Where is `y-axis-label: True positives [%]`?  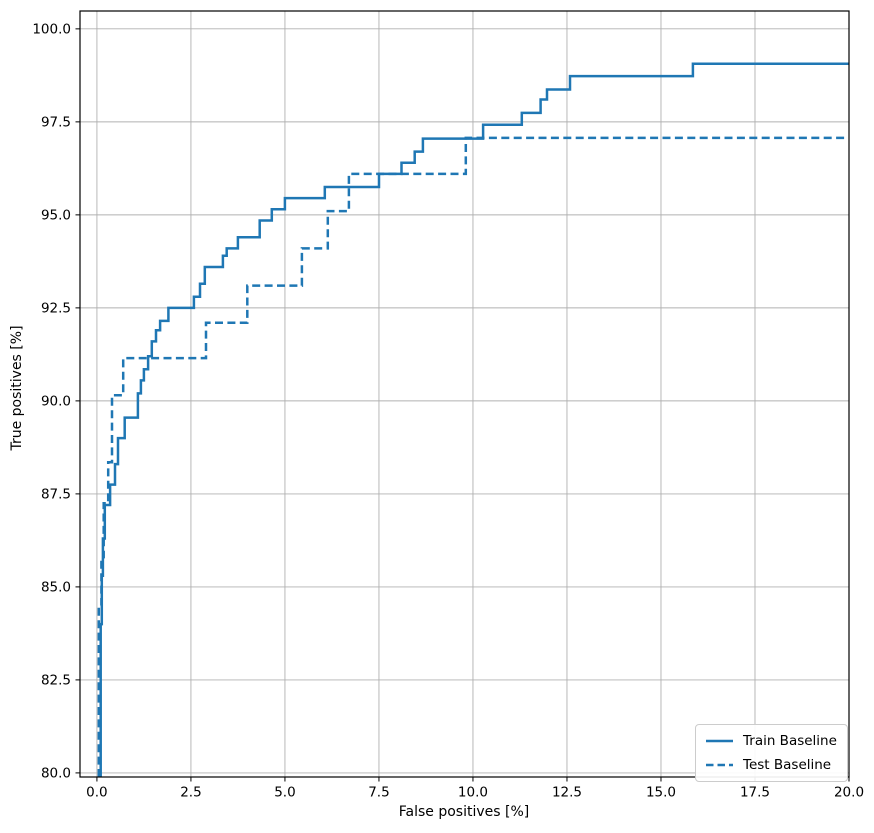
y-axis-label: True positives [%] is located at coordinates (17, 388).